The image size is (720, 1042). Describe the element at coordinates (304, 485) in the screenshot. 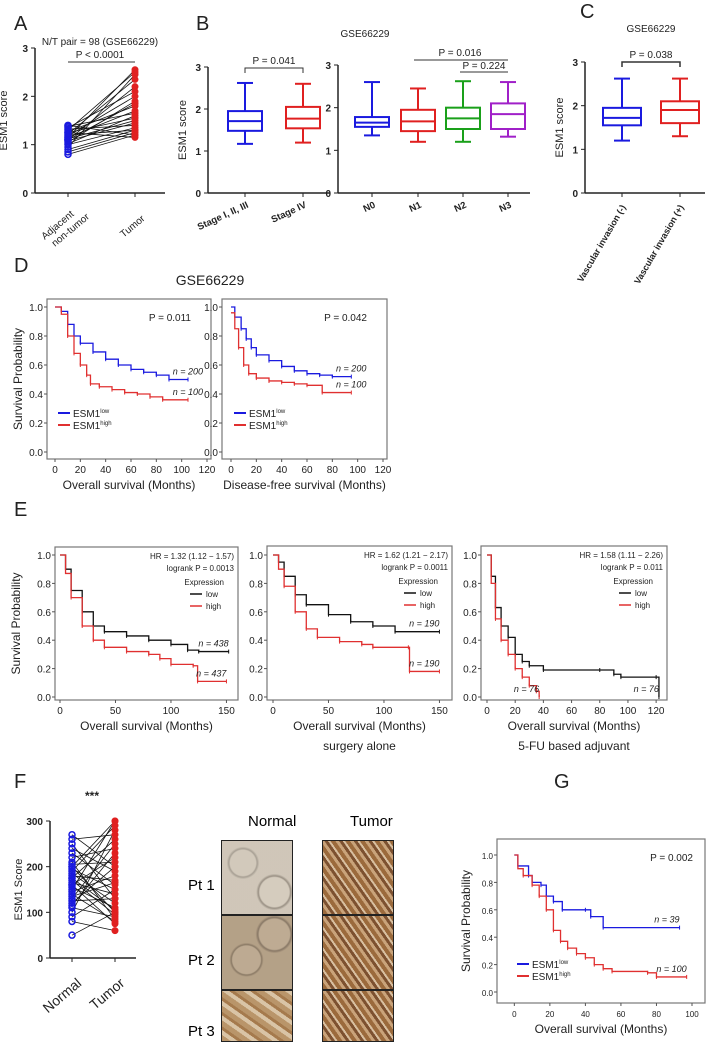

I see `D2-x-label: Disease-free survival (Months)` at that location.